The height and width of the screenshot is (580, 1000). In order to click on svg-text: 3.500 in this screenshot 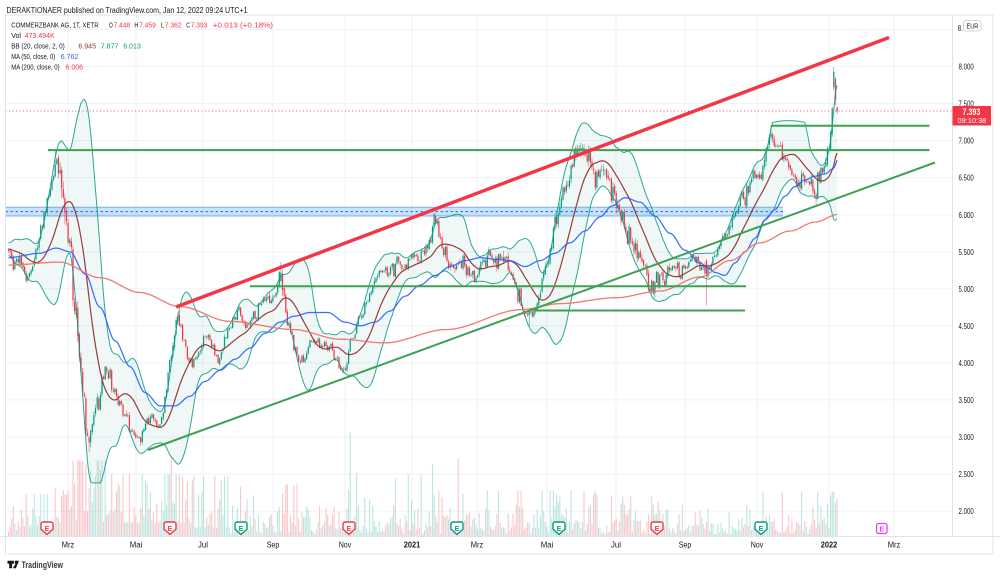, I will do `click(966, 400)`.